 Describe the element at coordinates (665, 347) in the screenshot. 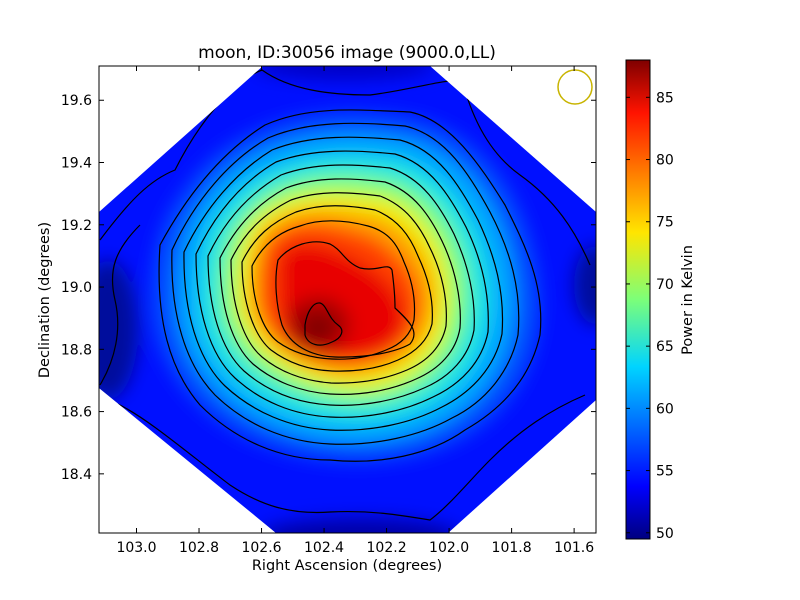

I see `colorbar-tick-label: 65` at that location.